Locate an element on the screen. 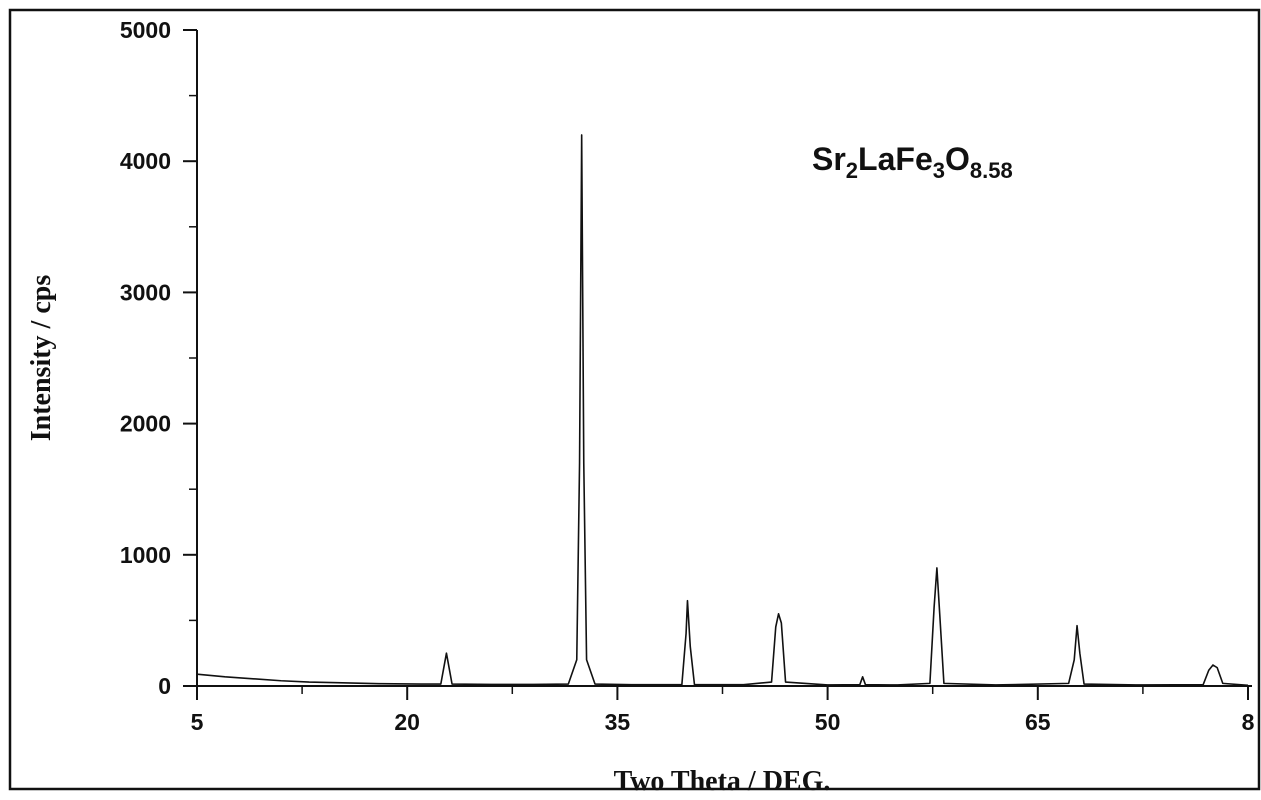  y-tick-label: 1000 is located at coordinates (145, 555).